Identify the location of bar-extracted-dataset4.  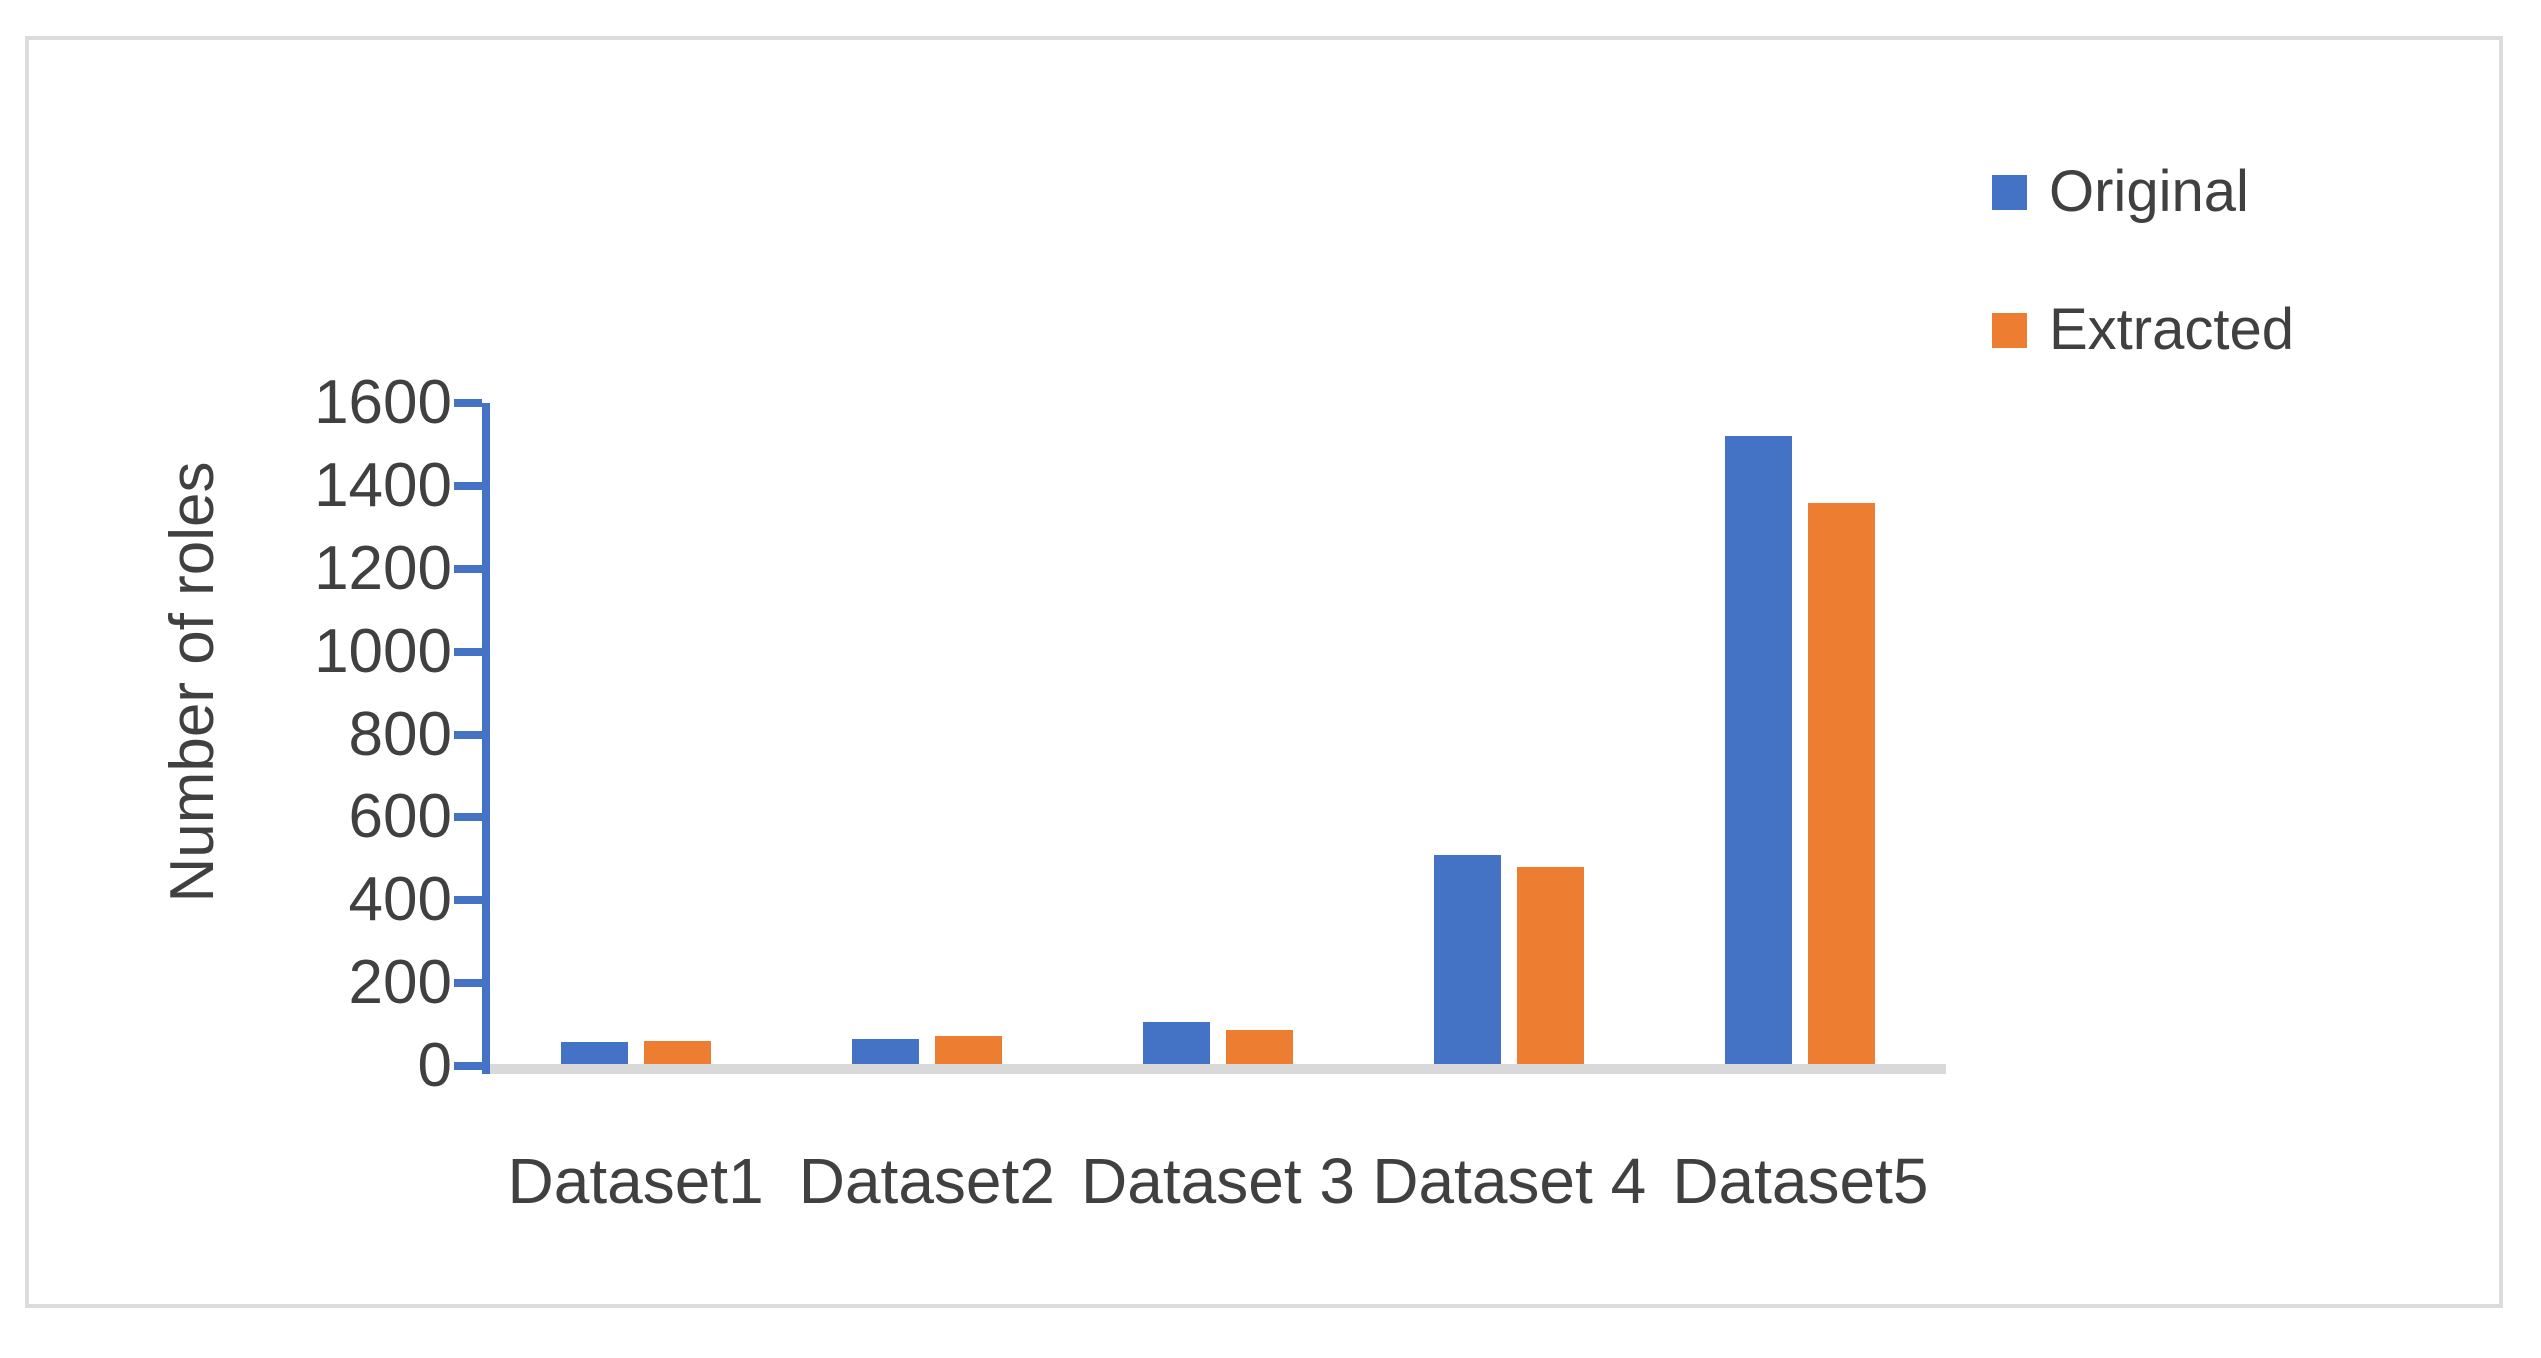
(1551, 966).